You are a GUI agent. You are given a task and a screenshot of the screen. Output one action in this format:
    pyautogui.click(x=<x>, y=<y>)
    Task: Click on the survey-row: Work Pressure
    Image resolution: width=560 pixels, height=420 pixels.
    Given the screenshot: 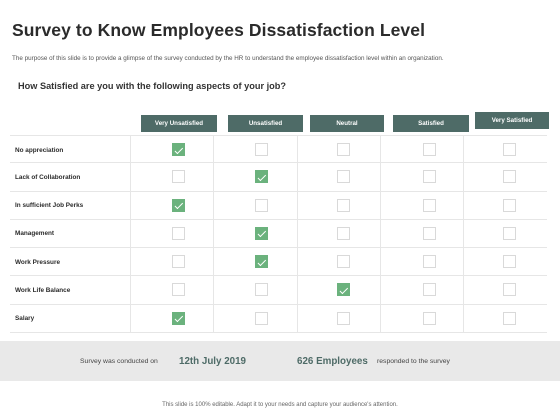 What is the action you would take?
    pyautogui.click(x=278, y=262)
    